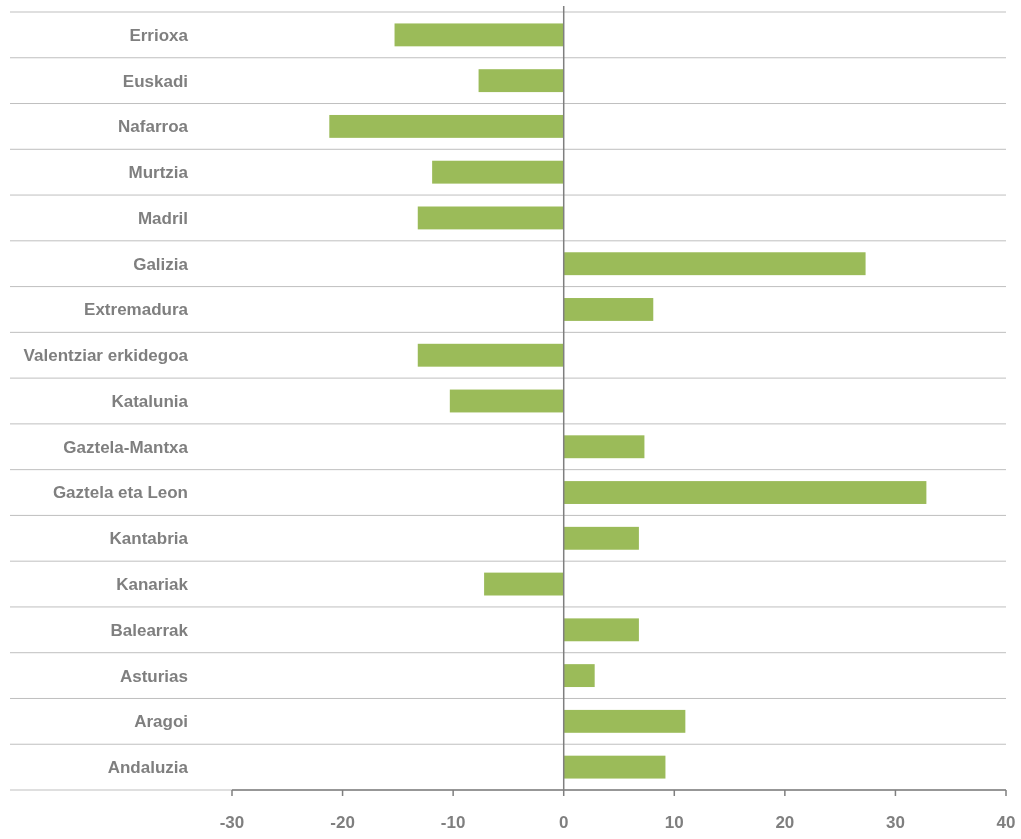 The height and width of the screenshot is (839, 1021). Describe the element at coordinates (674, 822) in the screenshot. I see `x-tick-label: 10` at that location.